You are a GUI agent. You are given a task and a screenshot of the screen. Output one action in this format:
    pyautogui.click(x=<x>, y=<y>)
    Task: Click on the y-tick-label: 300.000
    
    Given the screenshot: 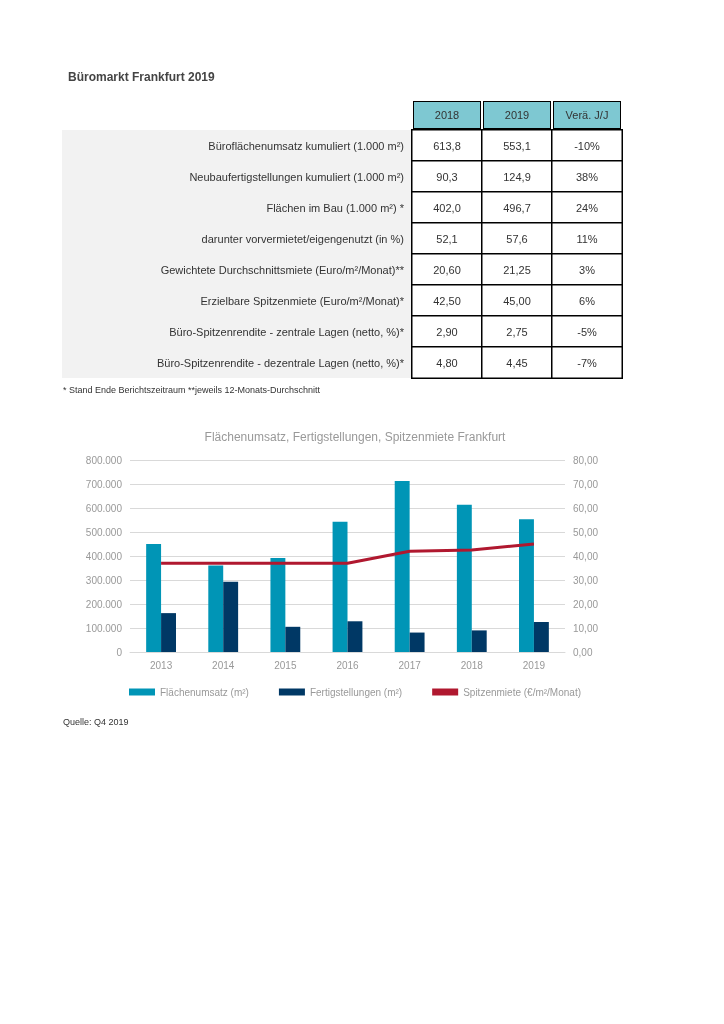 What is the action you would take?
    pyautogui.click(x=104, y=580)
    